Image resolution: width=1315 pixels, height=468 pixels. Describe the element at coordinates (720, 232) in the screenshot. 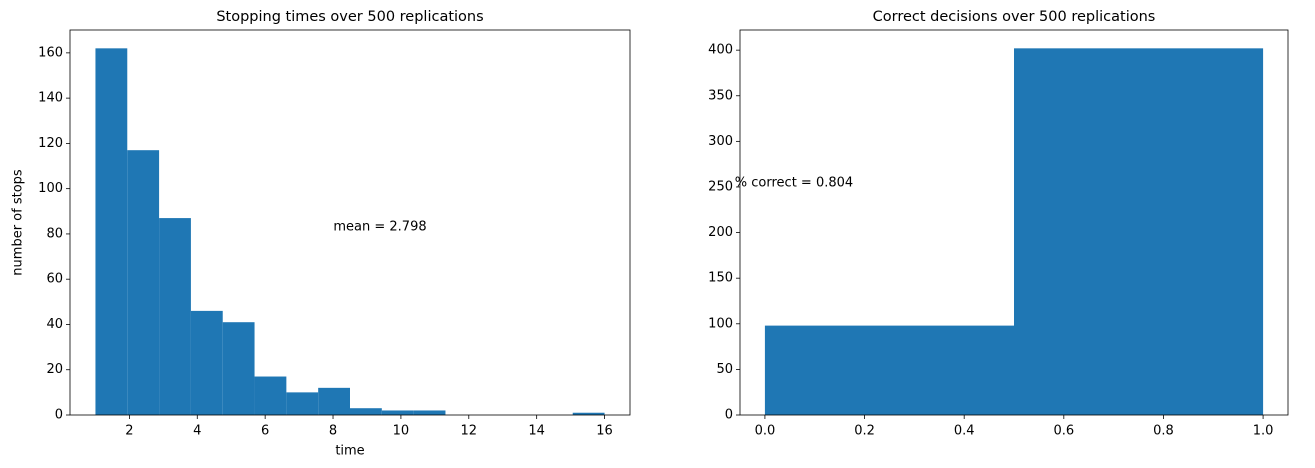

I see `y-tick-label: 200` at that location.